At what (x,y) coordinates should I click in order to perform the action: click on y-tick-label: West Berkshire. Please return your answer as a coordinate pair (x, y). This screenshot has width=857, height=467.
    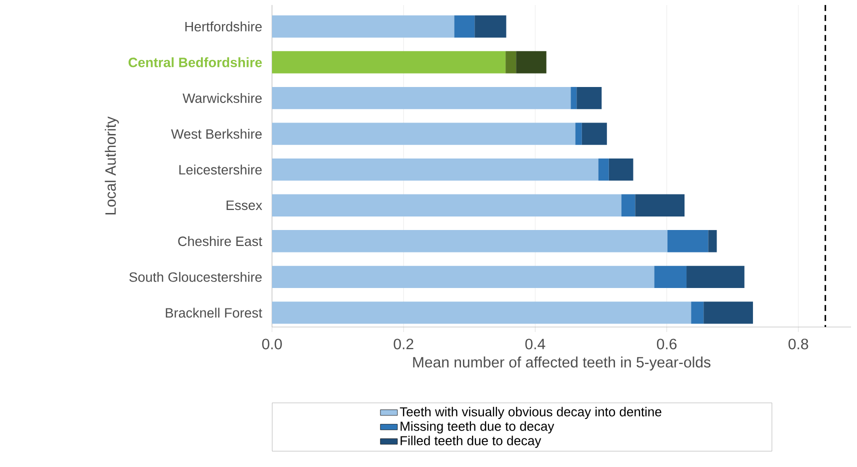
    Looking at the image, I should click on (216, 133).